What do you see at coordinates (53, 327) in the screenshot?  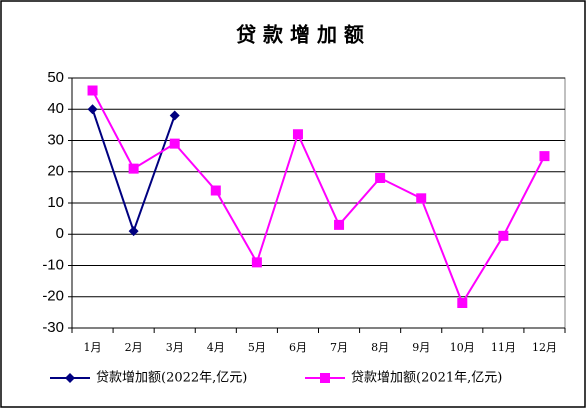 I see `y-tick-label: -30` at bounding box center [53, 327].